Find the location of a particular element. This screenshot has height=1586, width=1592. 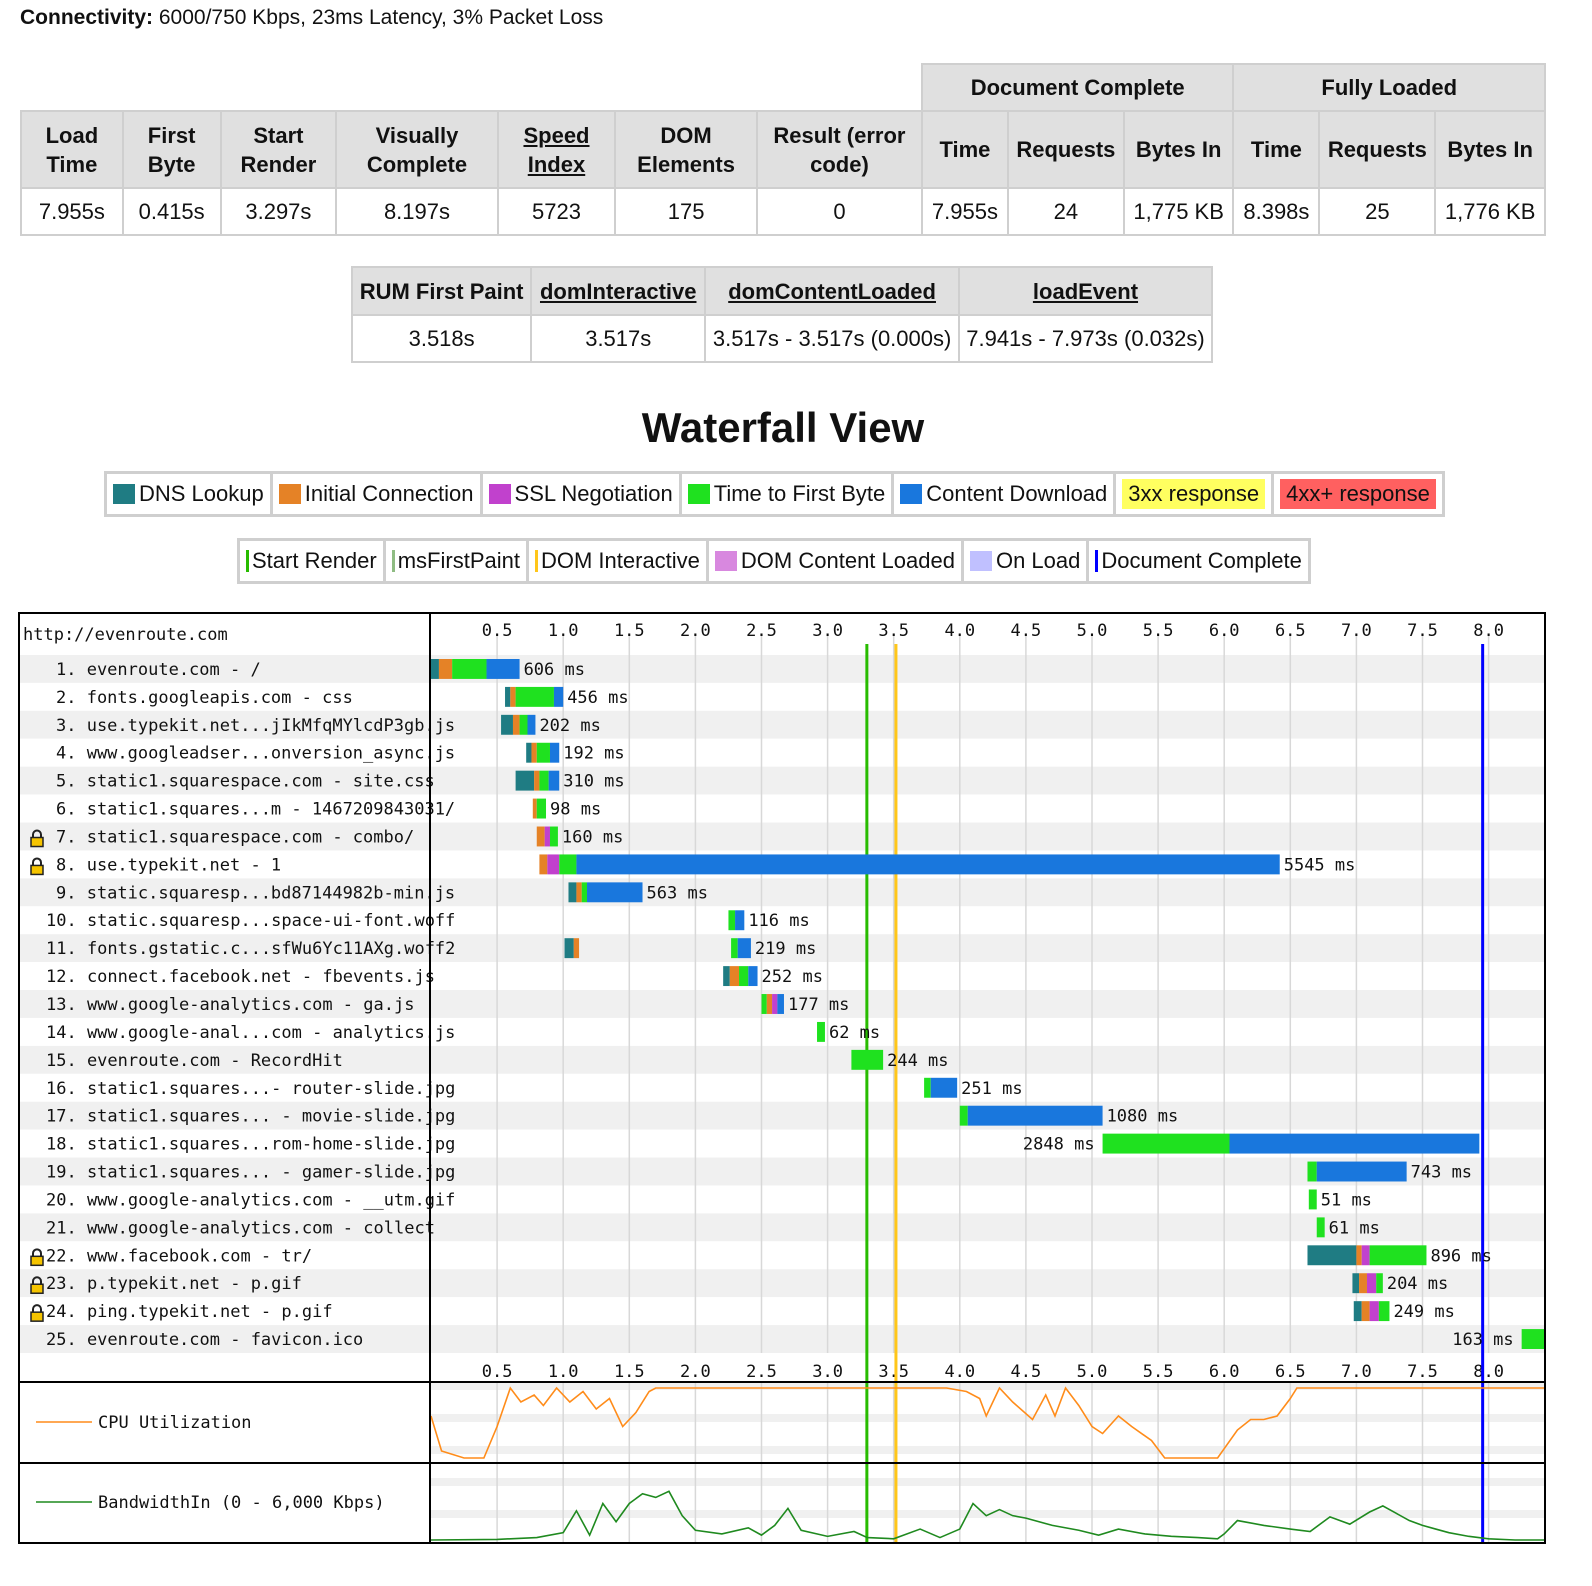

tick-label: 4.0 is located at coordinates (959, 1372).